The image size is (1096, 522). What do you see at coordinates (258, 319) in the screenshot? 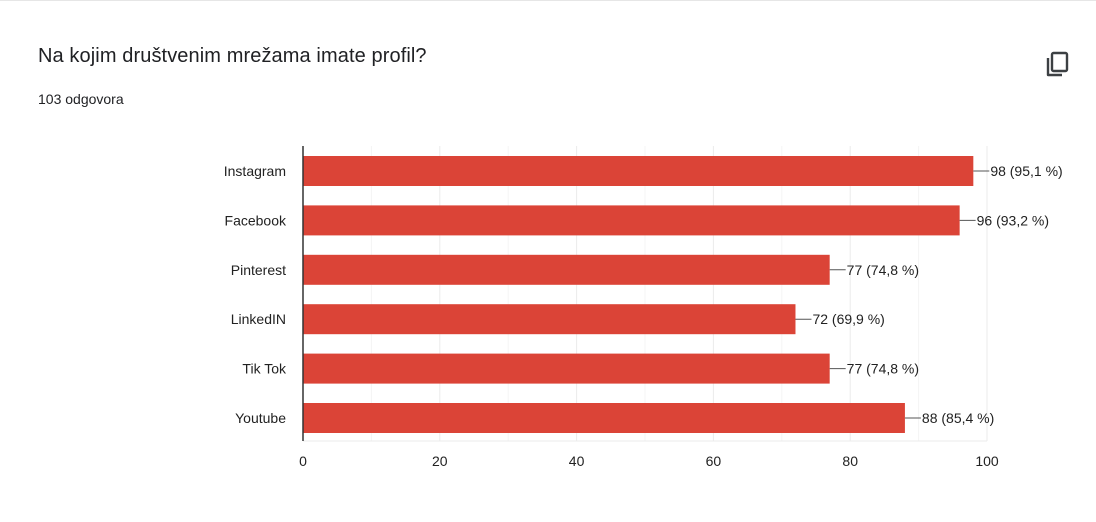
I see `category-label: LinkedIN` at bounding box center [258, 319].